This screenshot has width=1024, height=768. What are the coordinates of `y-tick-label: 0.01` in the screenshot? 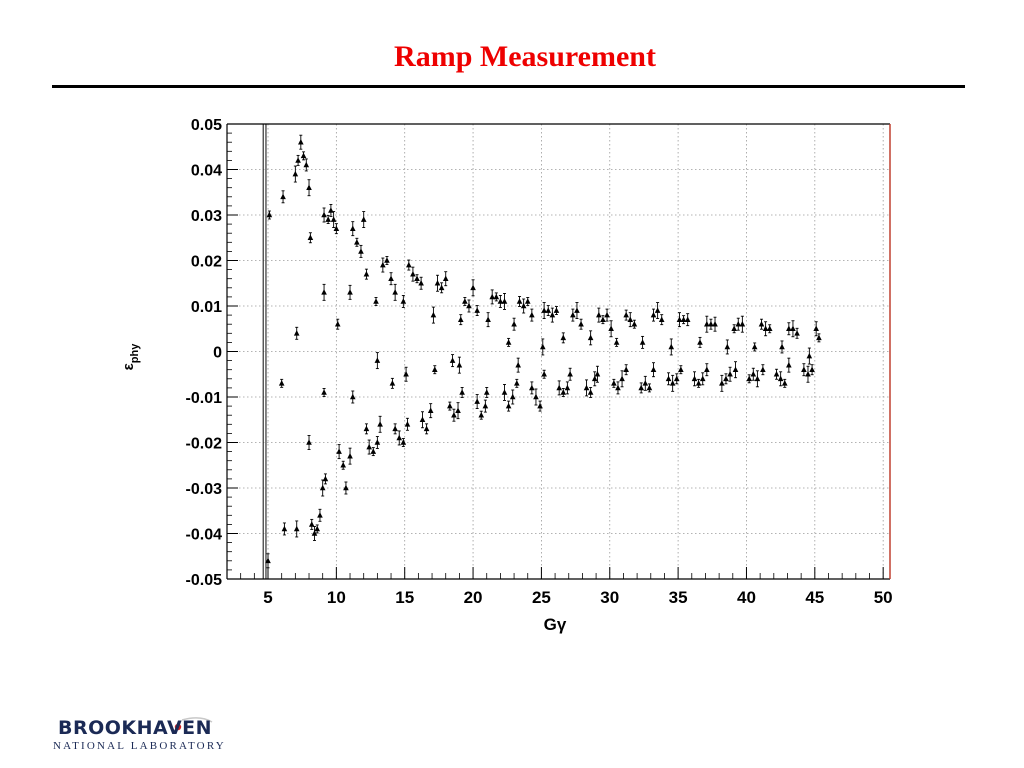 It's located at (206, 307).